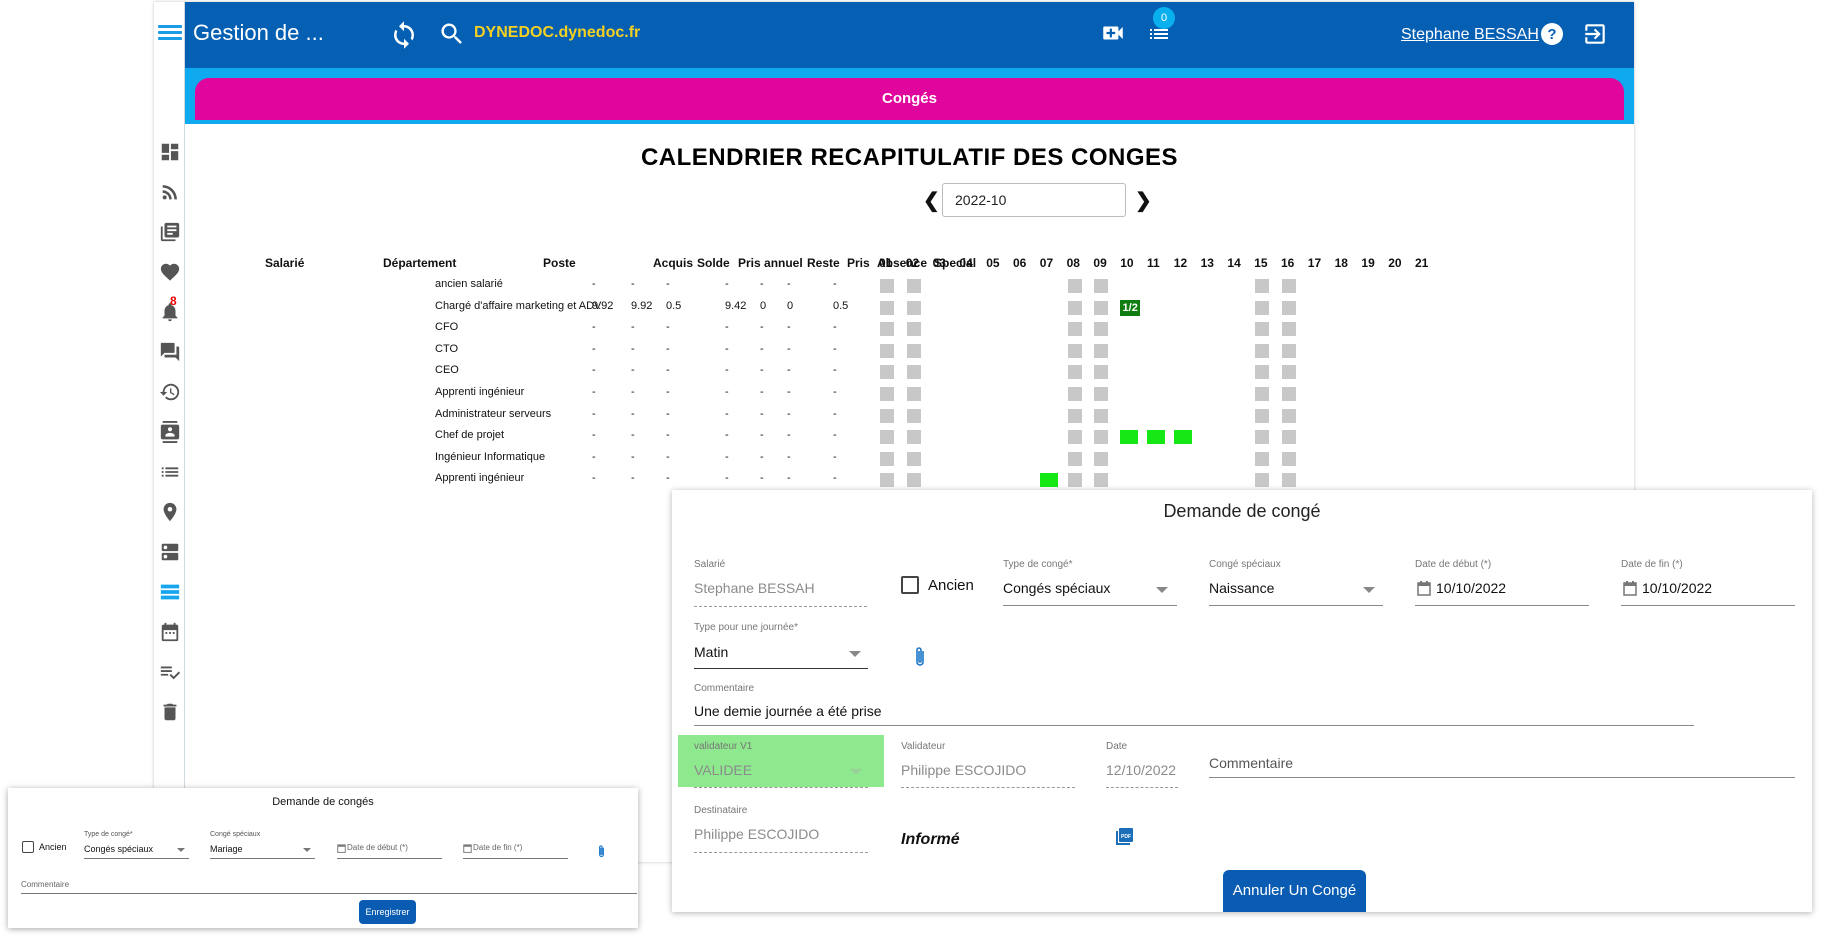 The image size is (1821, 941). Describe the element at coordinates (480, 478) in the screenshot. I see `cell-poste: Apprenti ingénieur` at that location.